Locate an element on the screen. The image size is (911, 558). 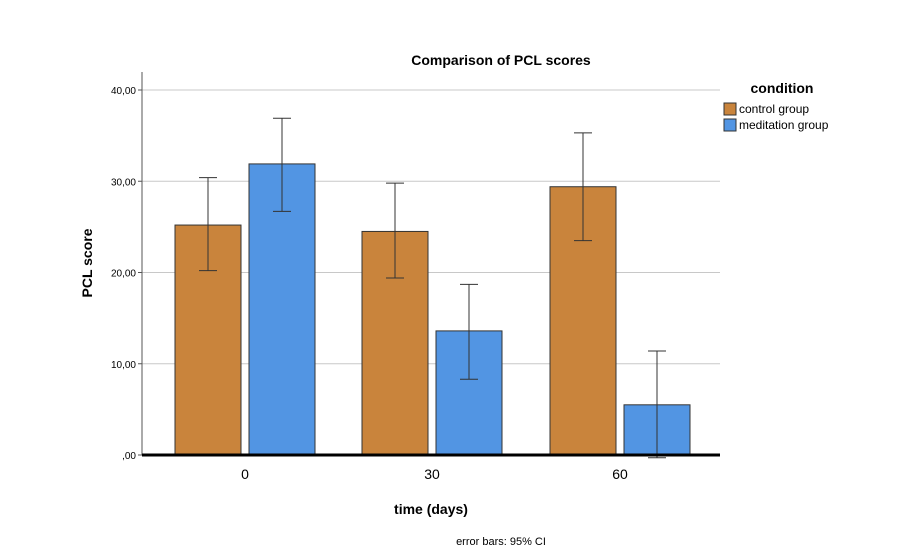
footnote: error bars: 95% CI is located at coordinates (501, 542).